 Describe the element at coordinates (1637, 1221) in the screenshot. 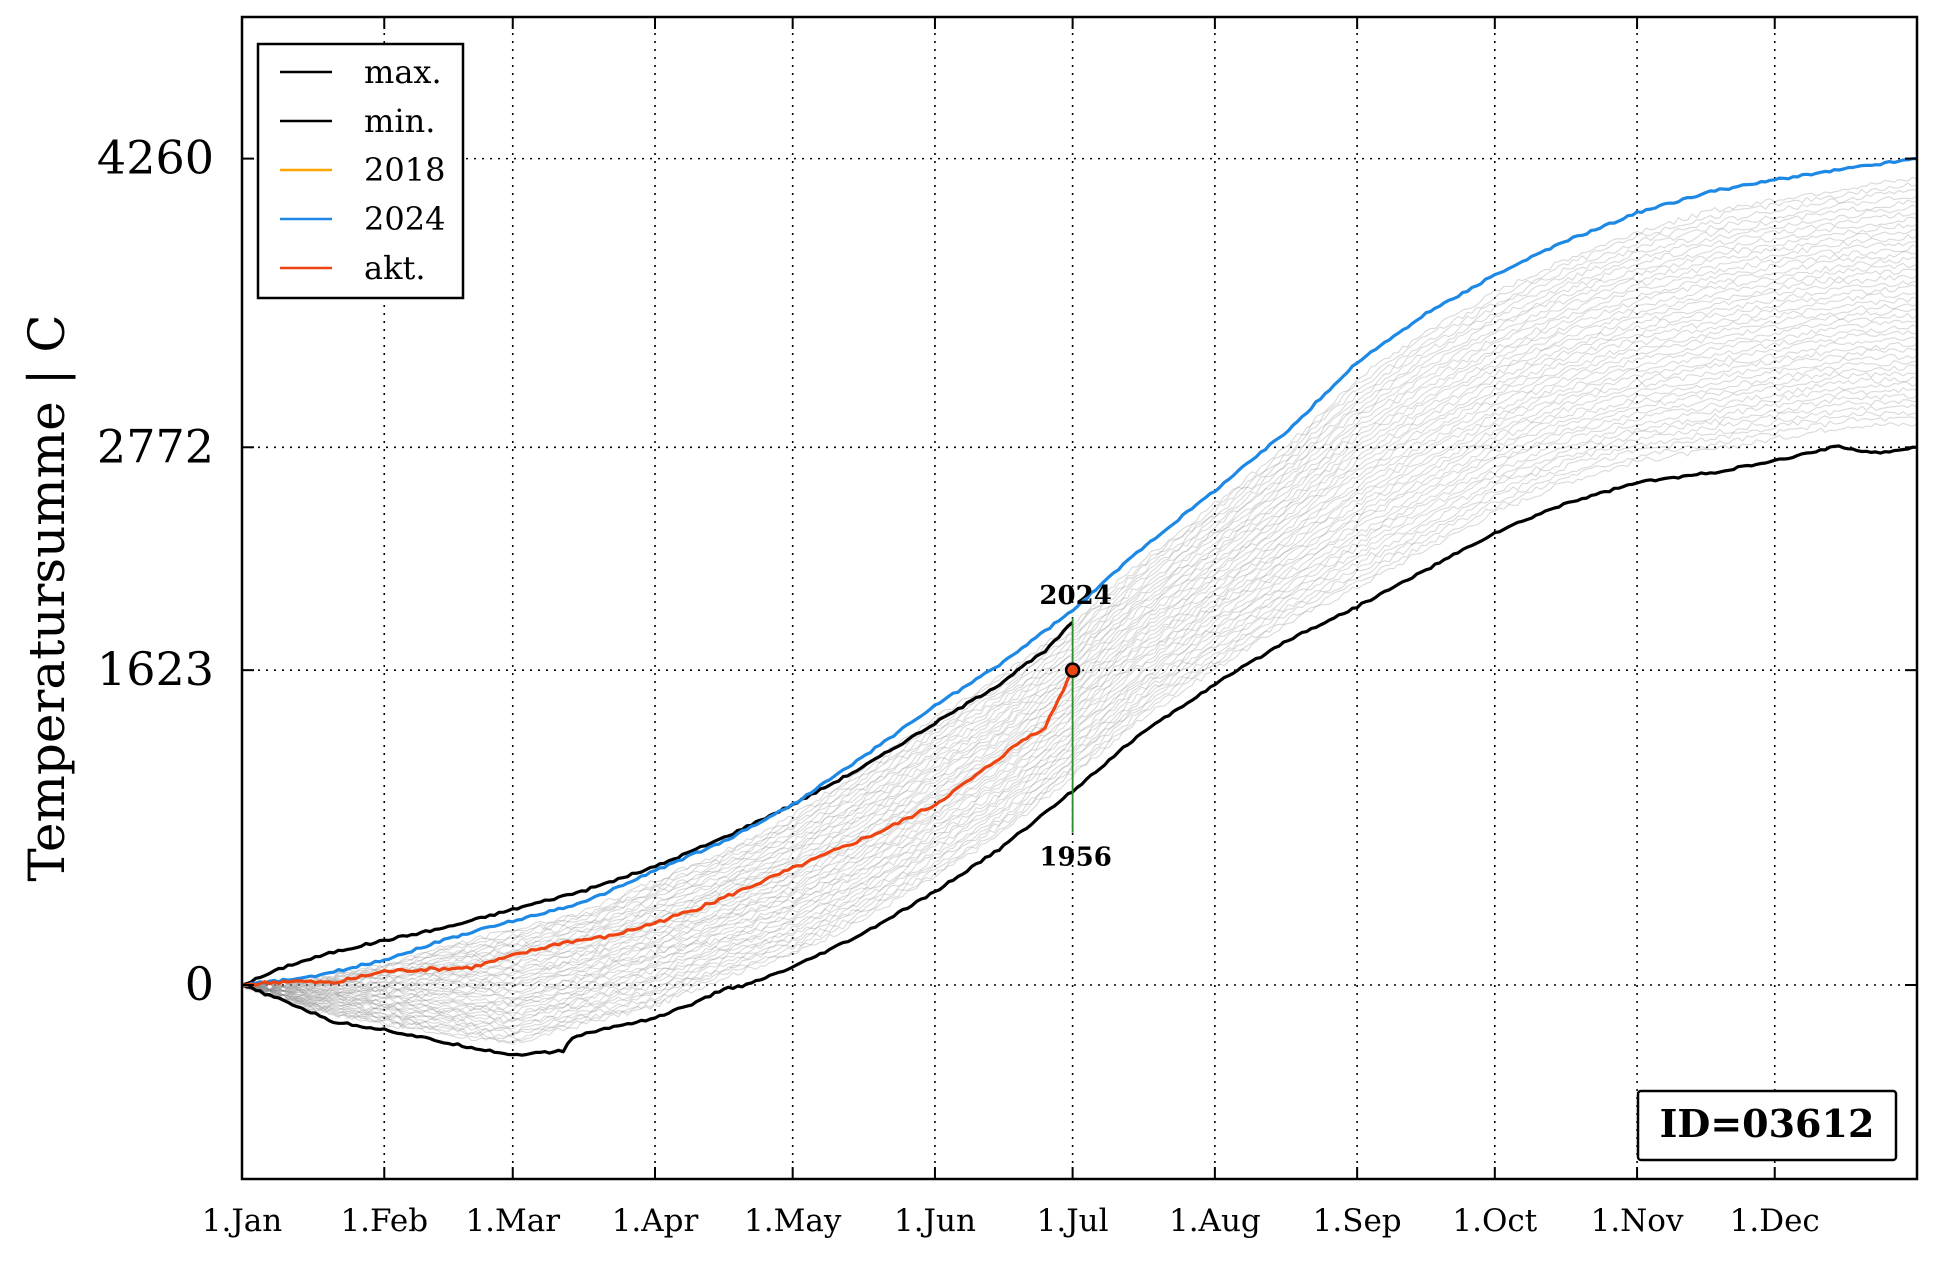

I see `x-tick-label: 1.Nov` at that location.